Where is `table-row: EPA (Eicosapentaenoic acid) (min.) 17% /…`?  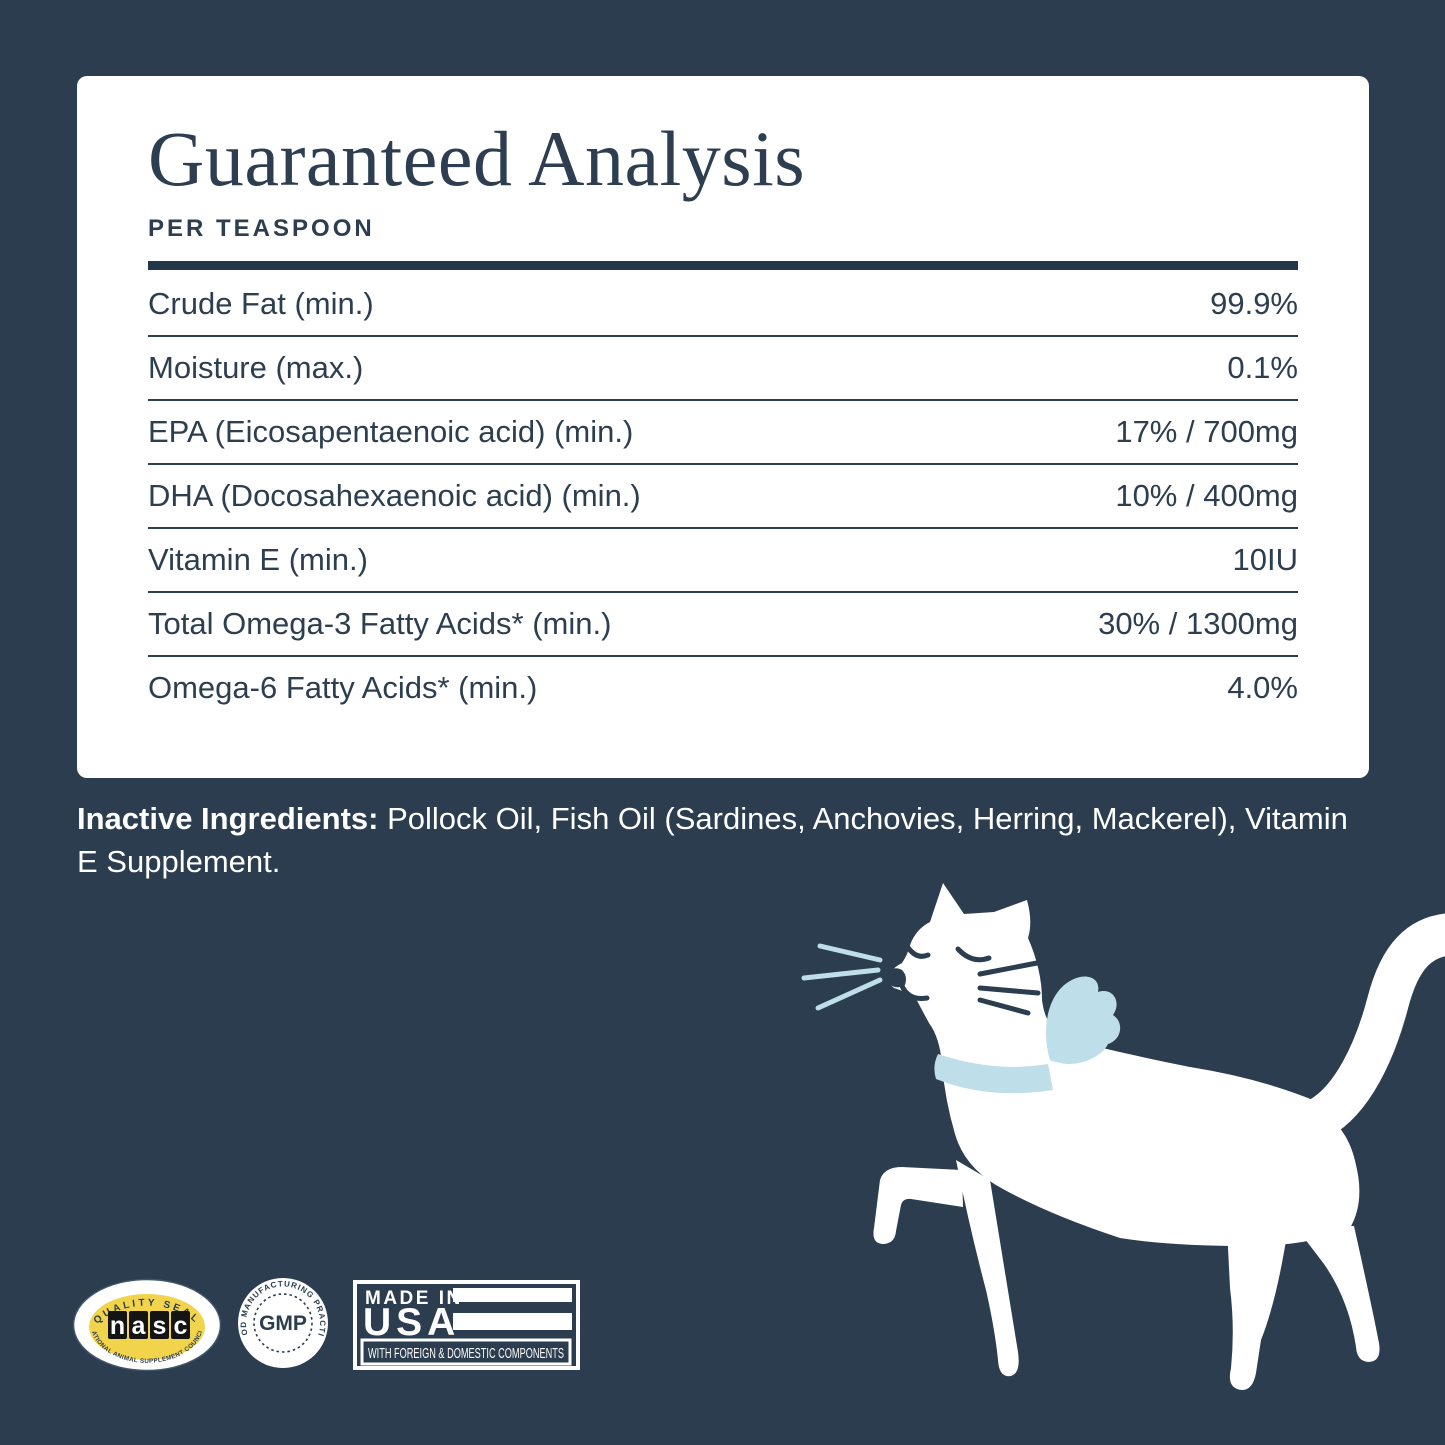 table-row: EPA (Eicosapentaenoic acid) (min.) 17% /… is located at coordinates (723, 433).